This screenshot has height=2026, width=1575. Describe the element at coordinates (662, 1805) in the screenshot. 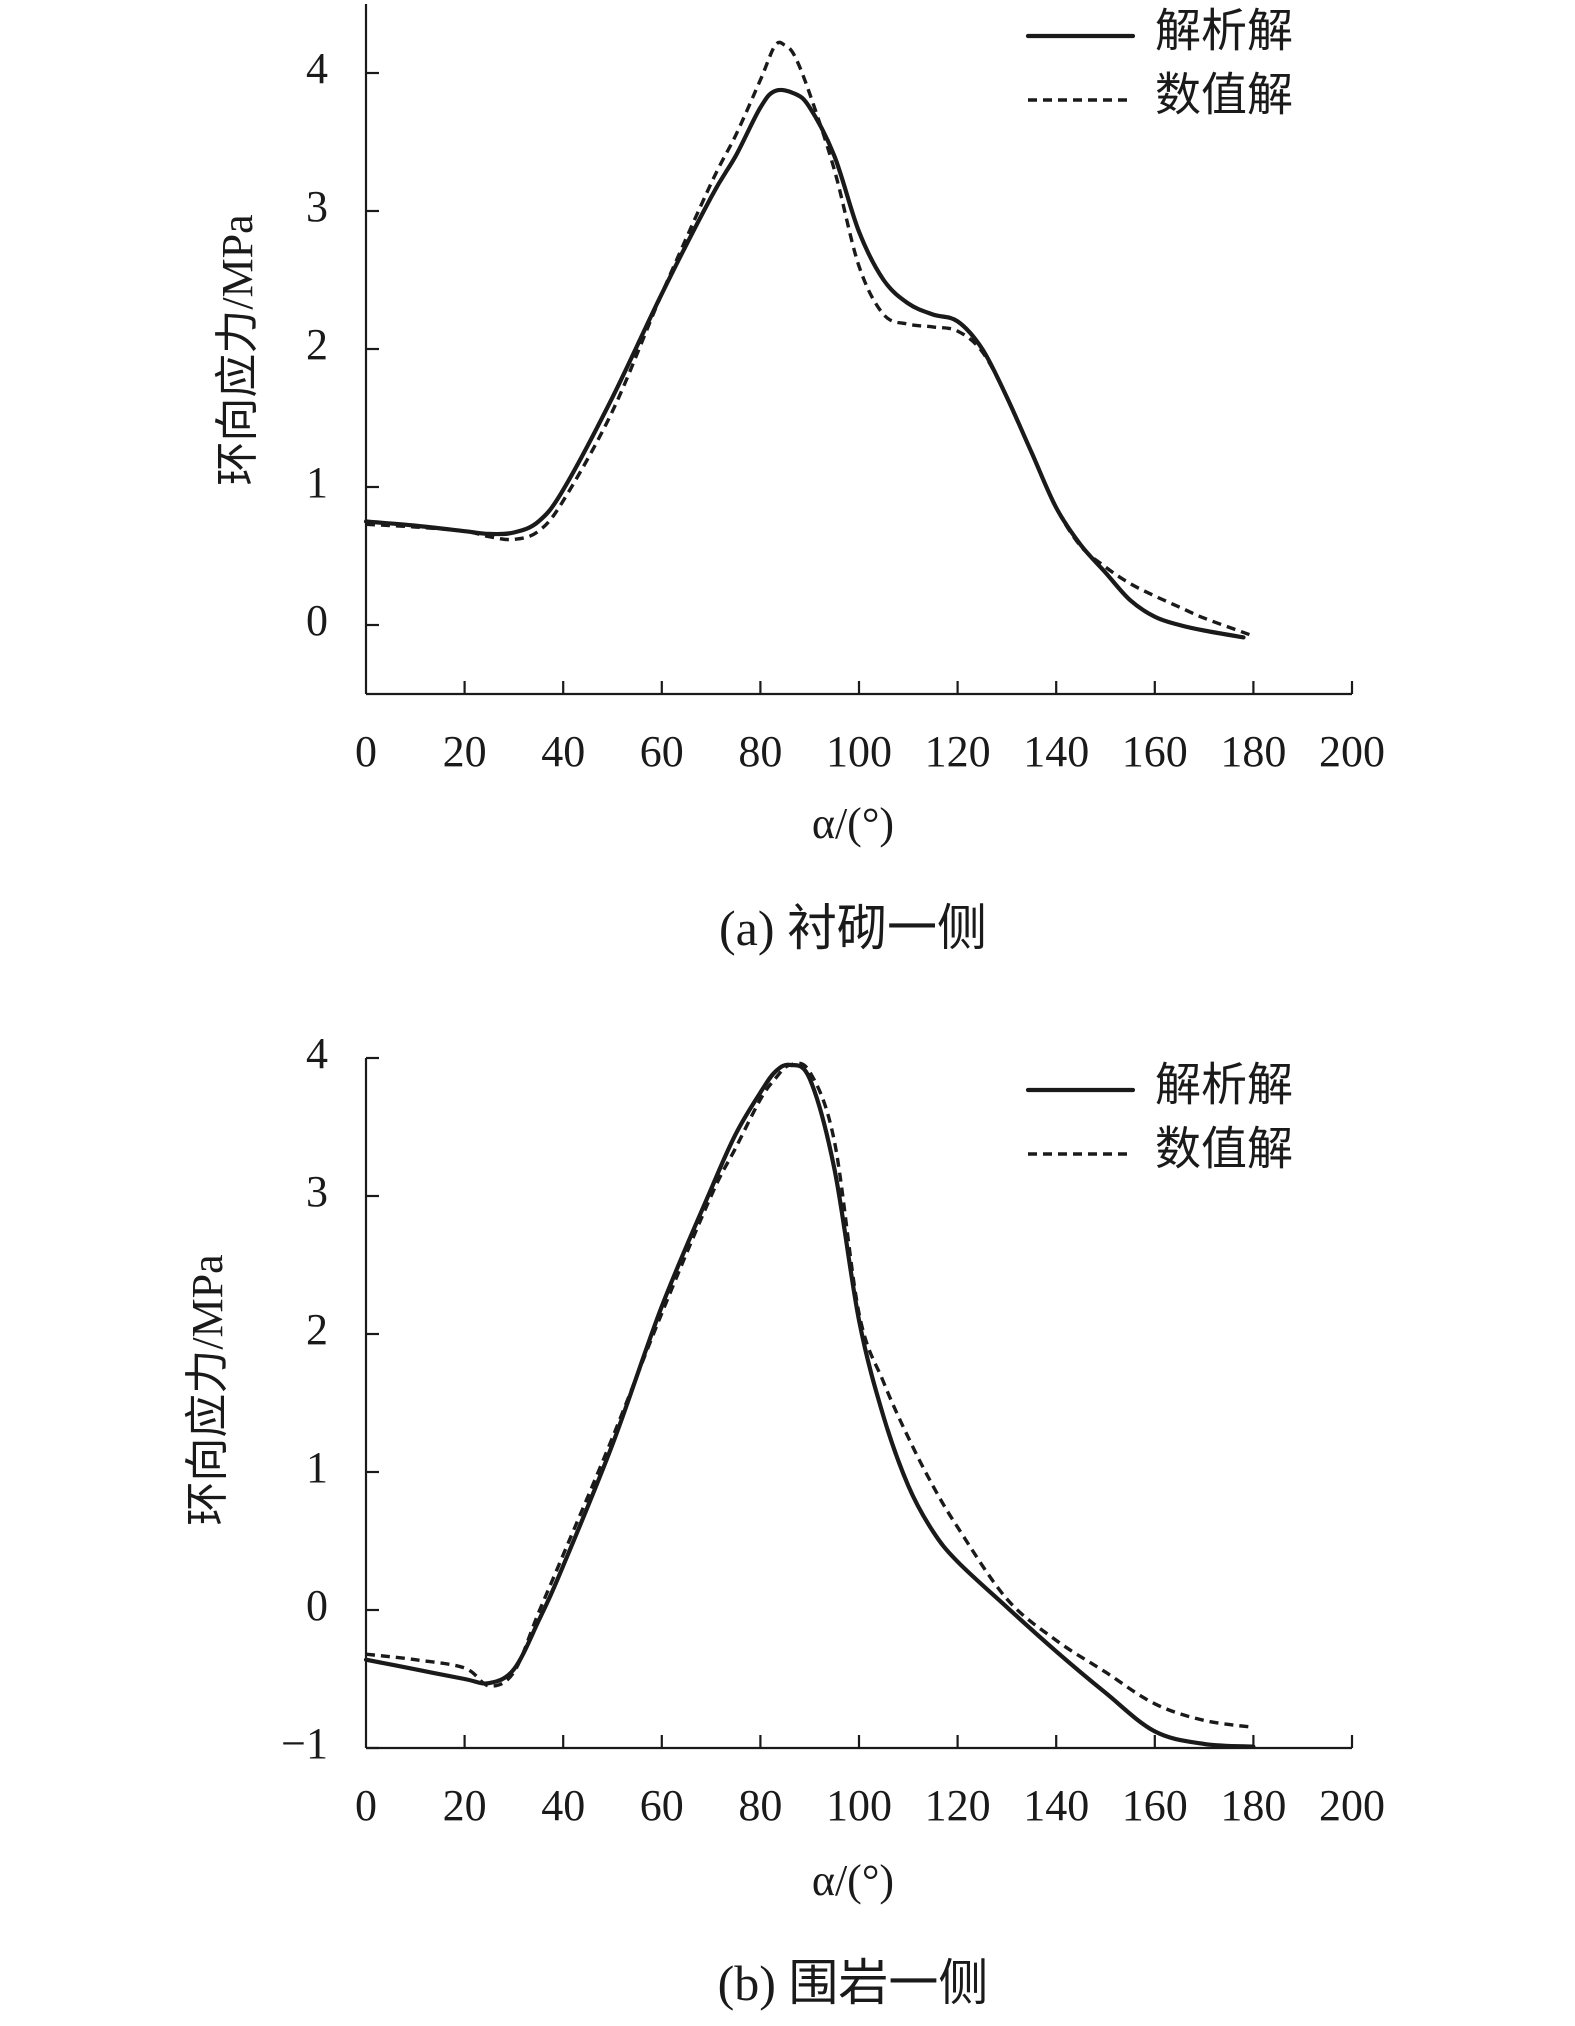

I see `chart-b-x-tick-label: 60` at that location.